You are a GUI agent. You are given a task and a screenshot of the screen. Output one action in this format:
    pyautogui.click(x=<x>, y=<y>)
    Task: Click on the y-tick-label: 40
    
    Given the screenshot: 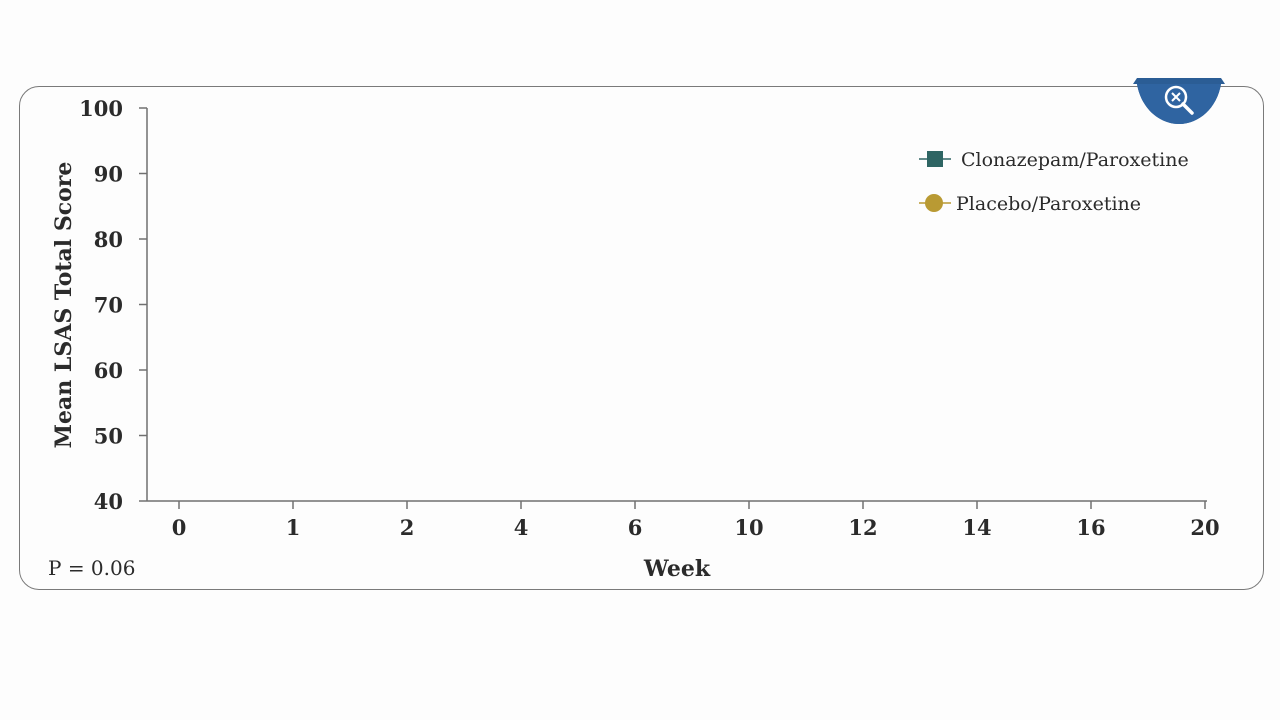 What is the action you would take?
    pyautogui.click(x=108, y=501)
    